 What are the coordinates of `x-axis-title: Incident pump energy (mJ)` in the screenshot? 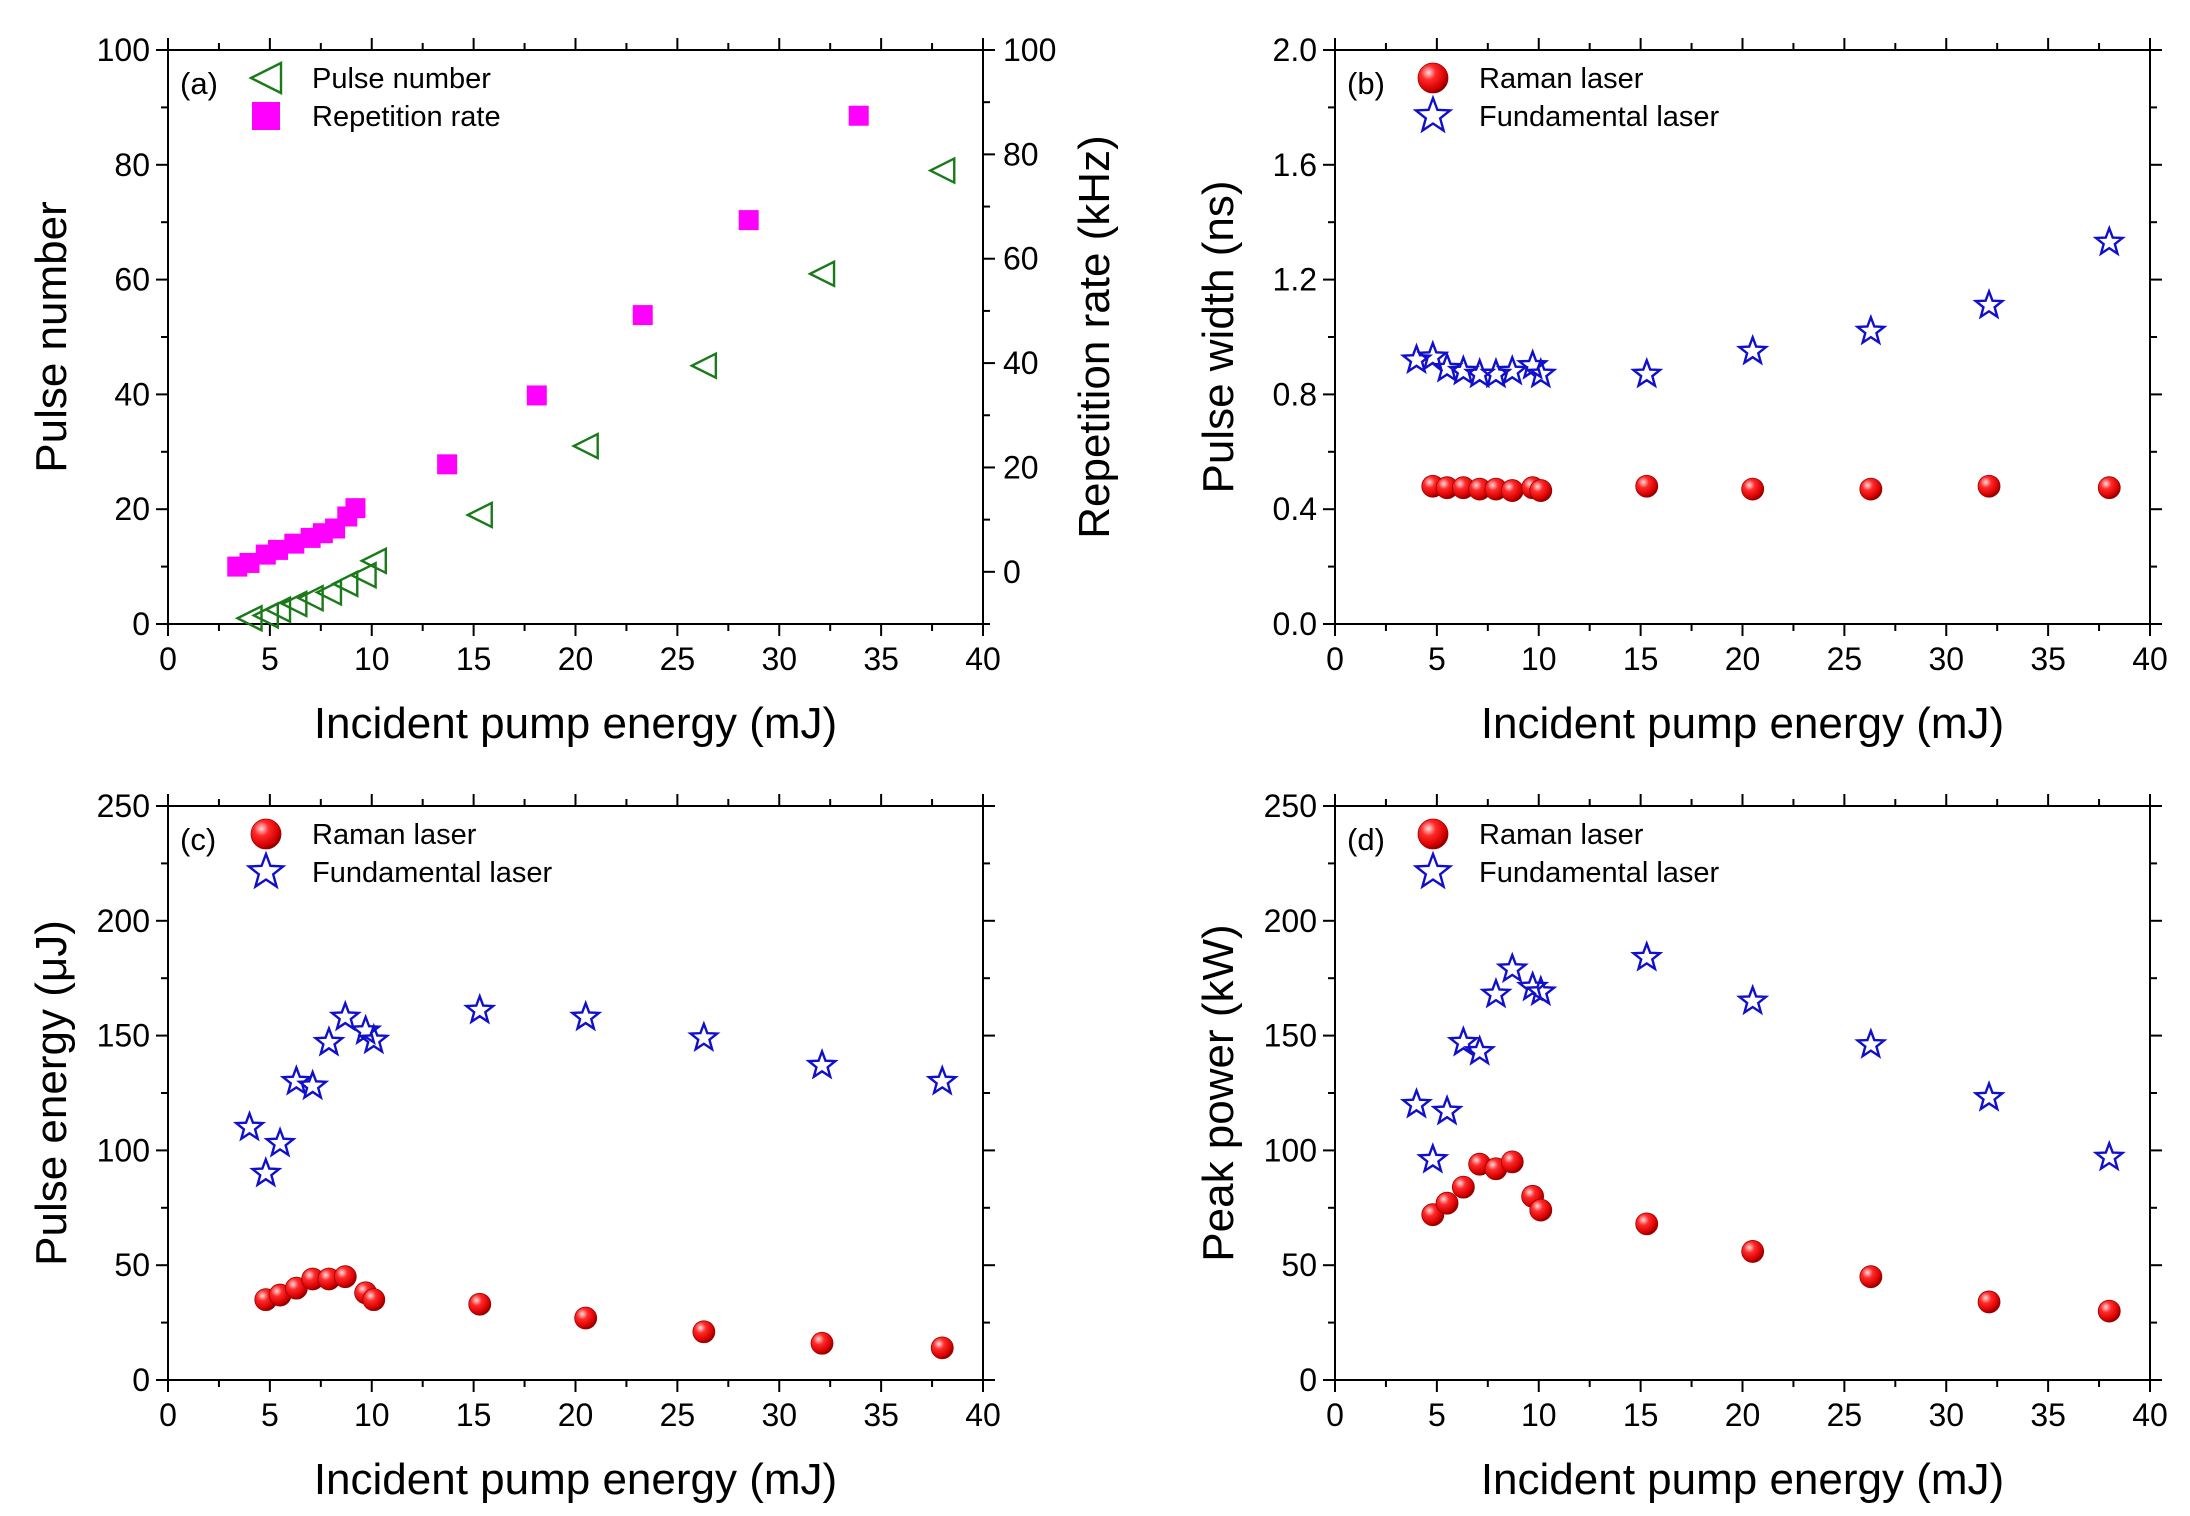 It's located at (575, 723).